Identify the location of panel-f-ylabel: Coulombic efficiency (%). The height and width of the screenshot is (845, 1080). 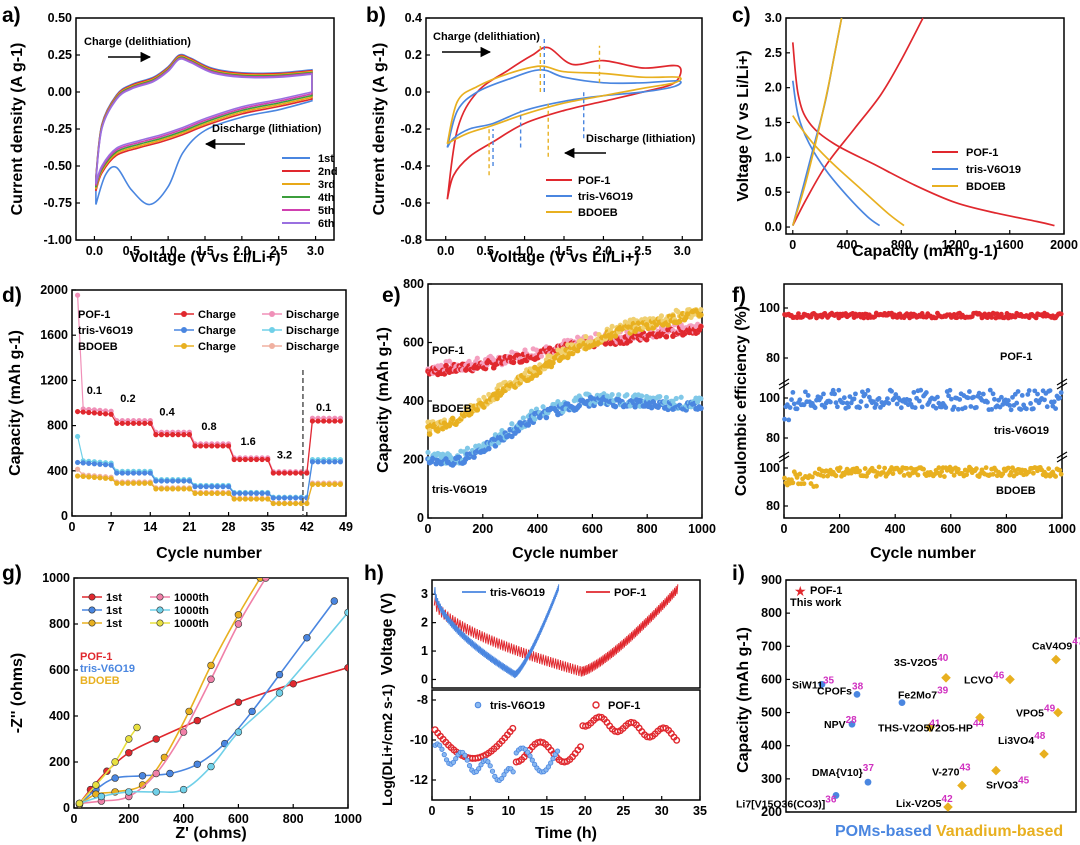
(741, 401).